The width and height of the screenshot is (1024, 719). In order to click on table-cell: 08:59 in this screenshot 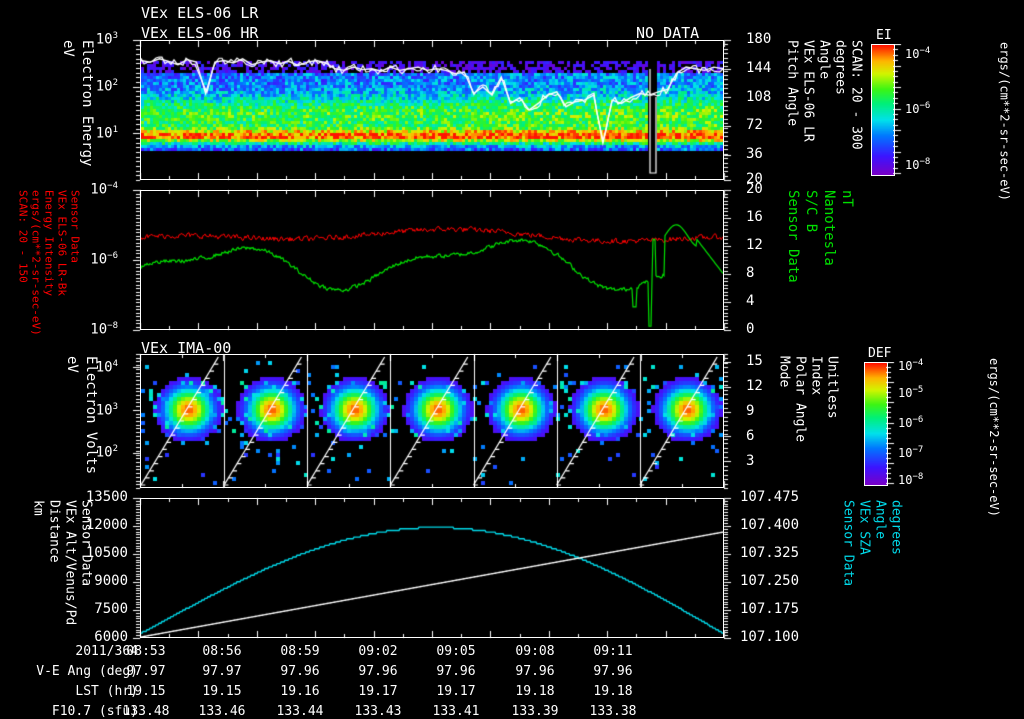, I will do `click(300, 651)`.